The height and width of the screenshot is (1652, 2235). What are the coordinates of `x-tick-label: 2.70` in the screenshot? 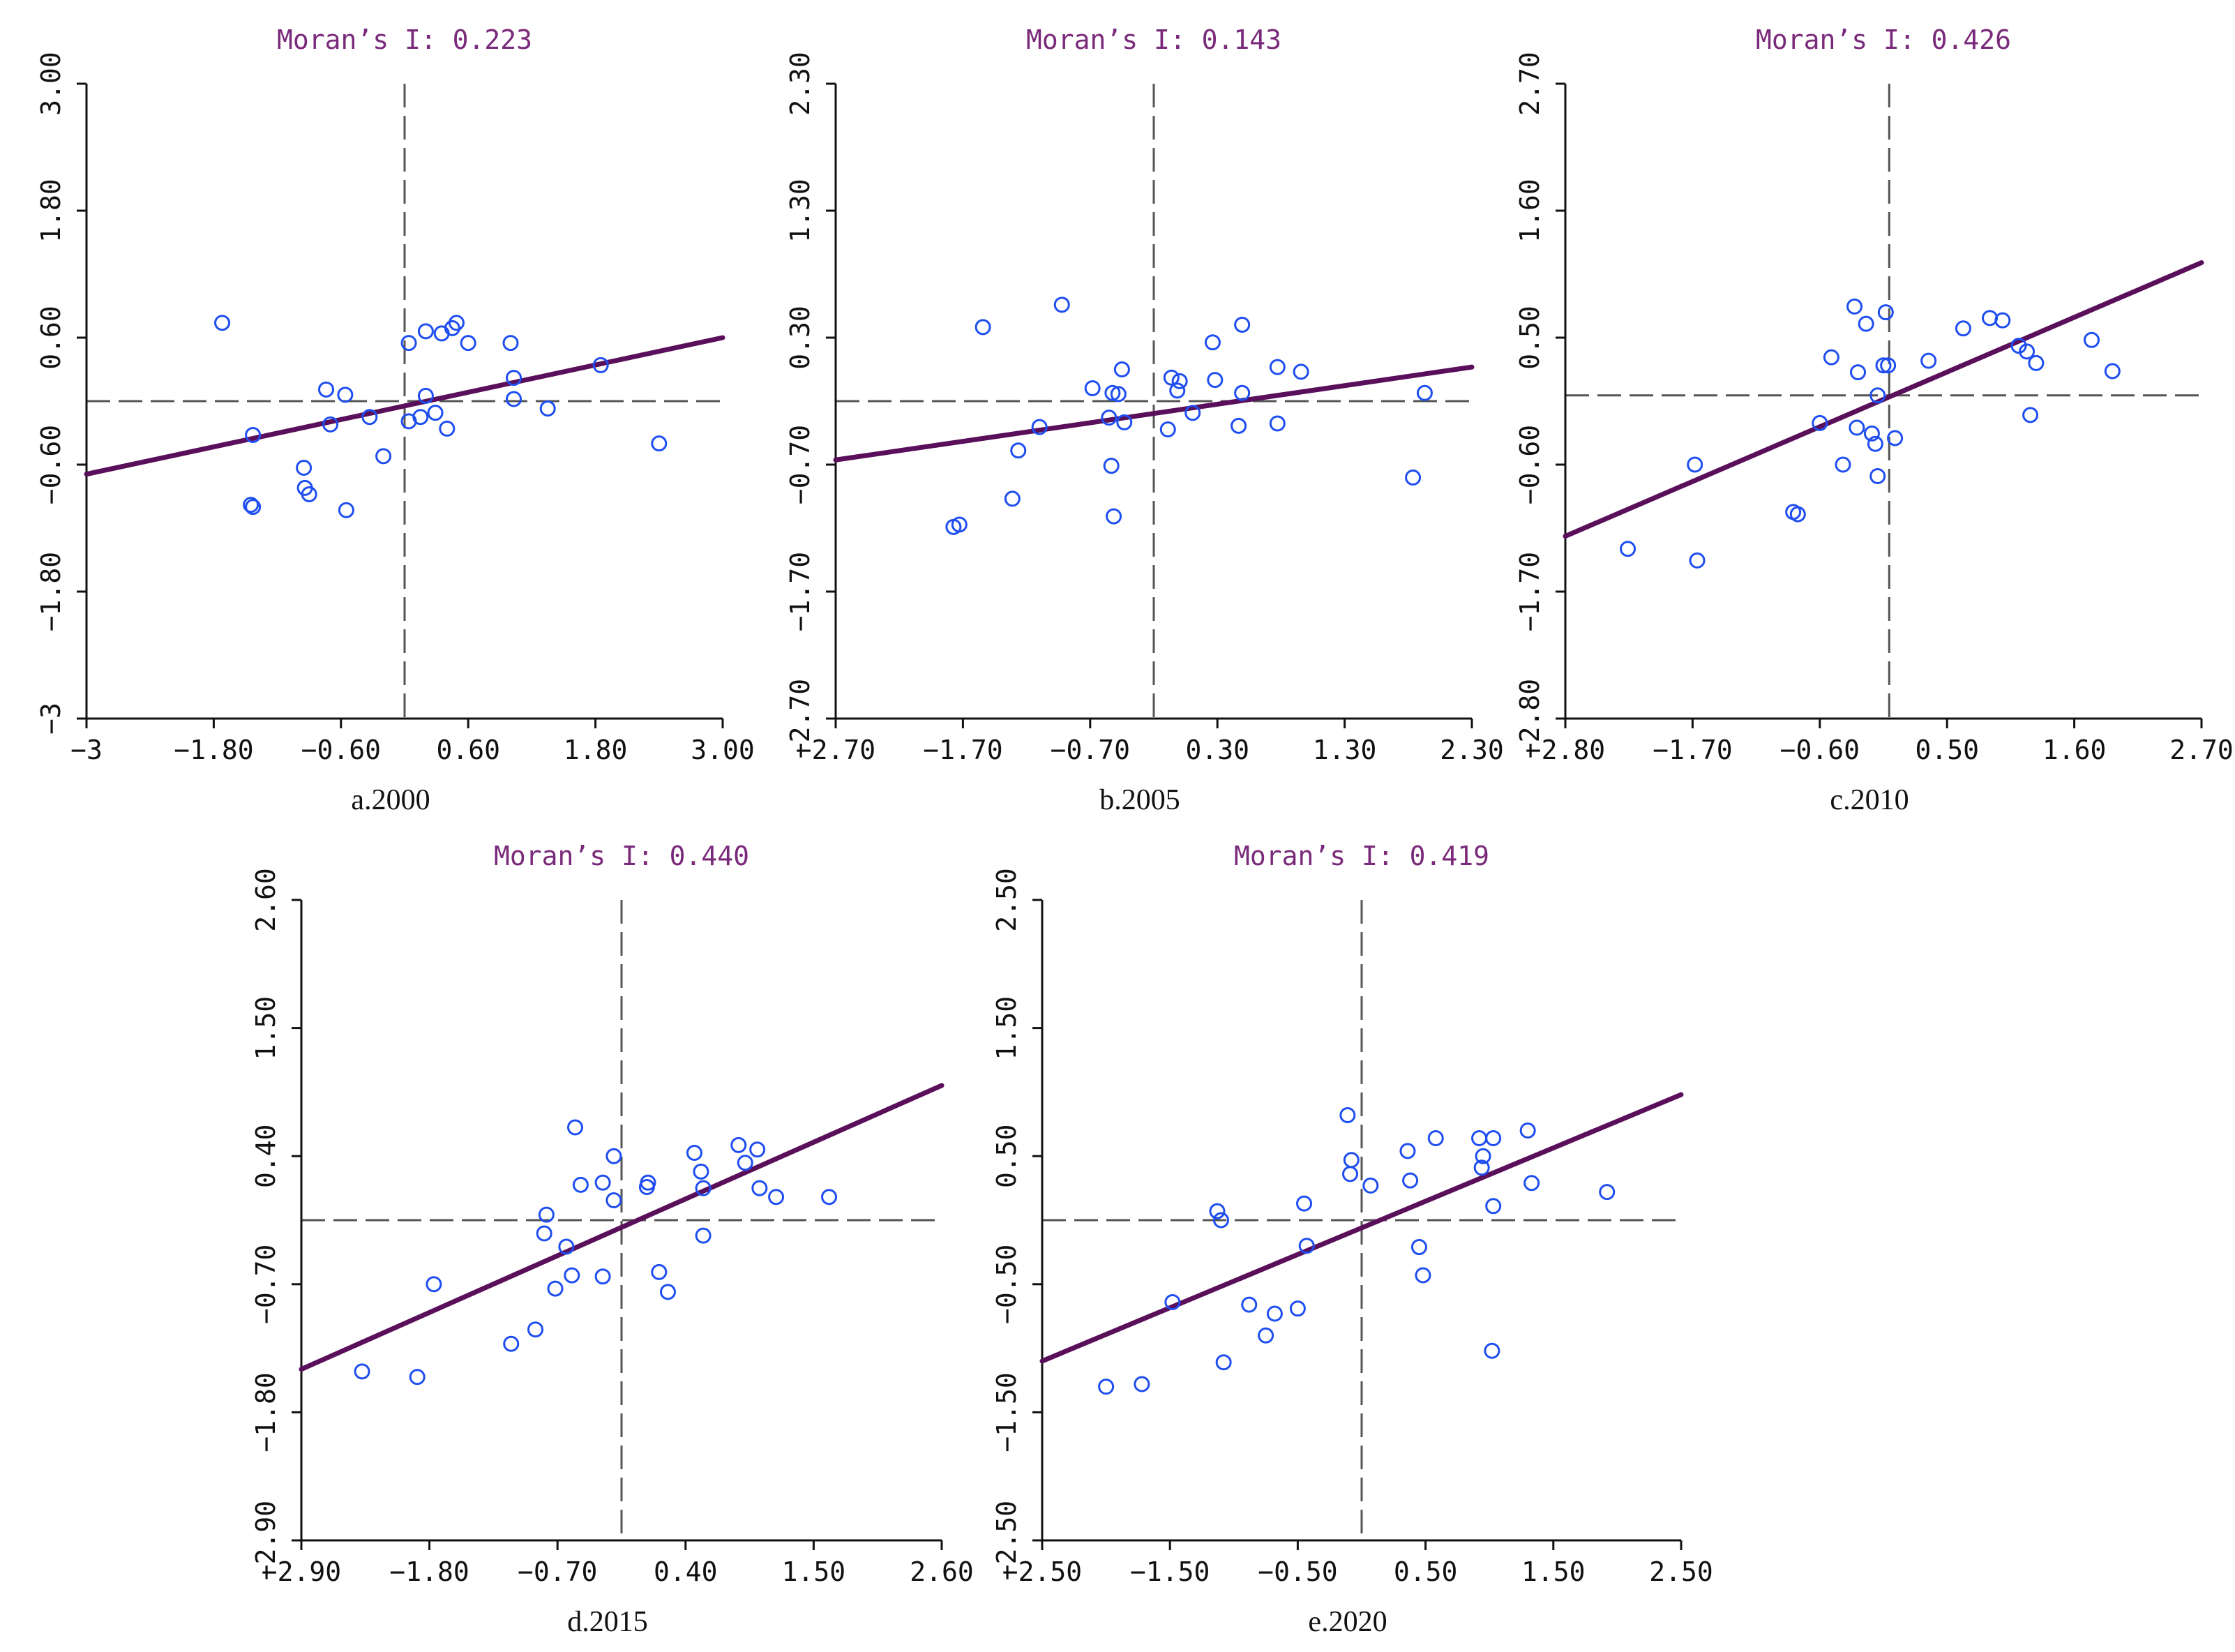 It's located at (2201, 750).